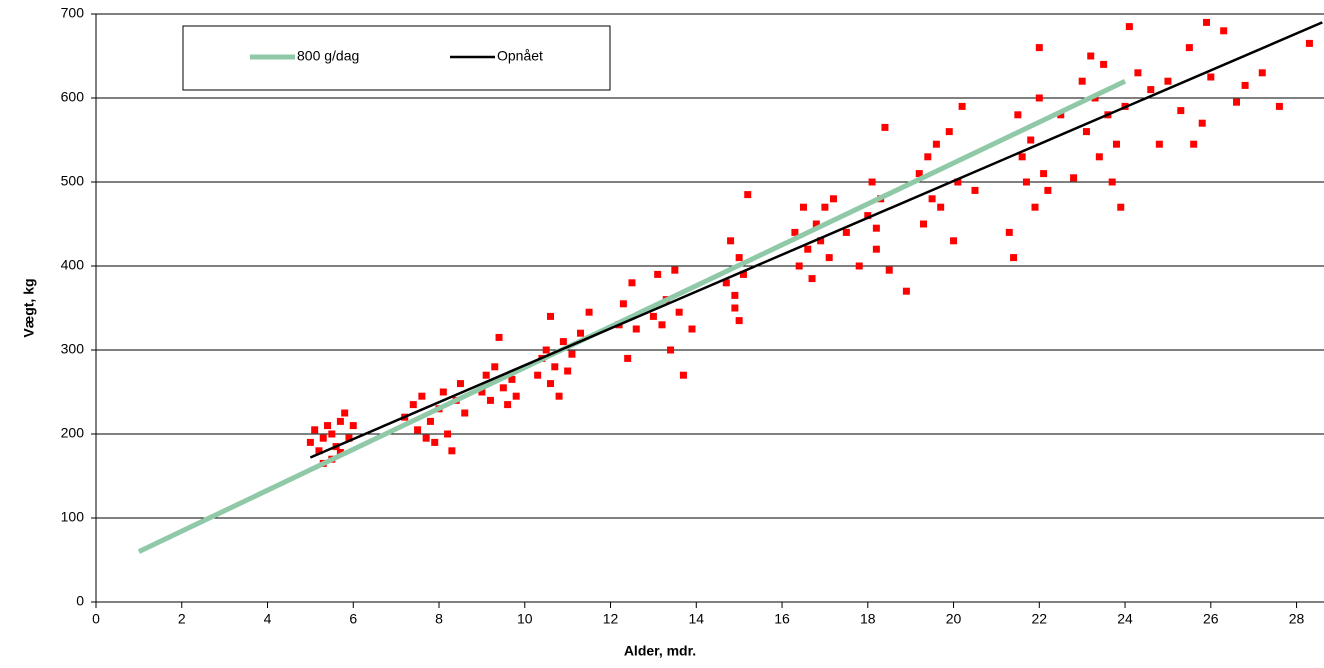  Describe the element at coordinates (73, 13) in the screenshot. I see `y-tick-label: 700` at that location.